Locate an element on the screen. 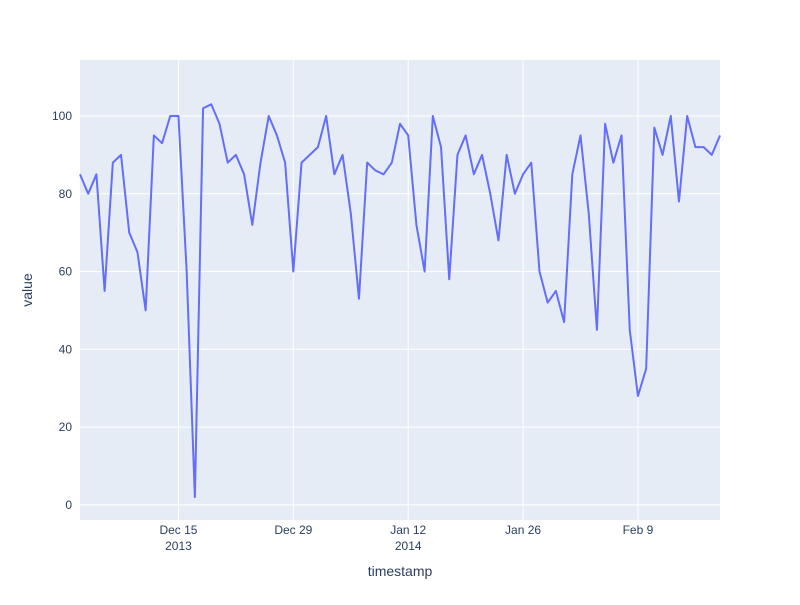  x-tick-label: Jan 12 2014 is located at coordinates (408, 538).